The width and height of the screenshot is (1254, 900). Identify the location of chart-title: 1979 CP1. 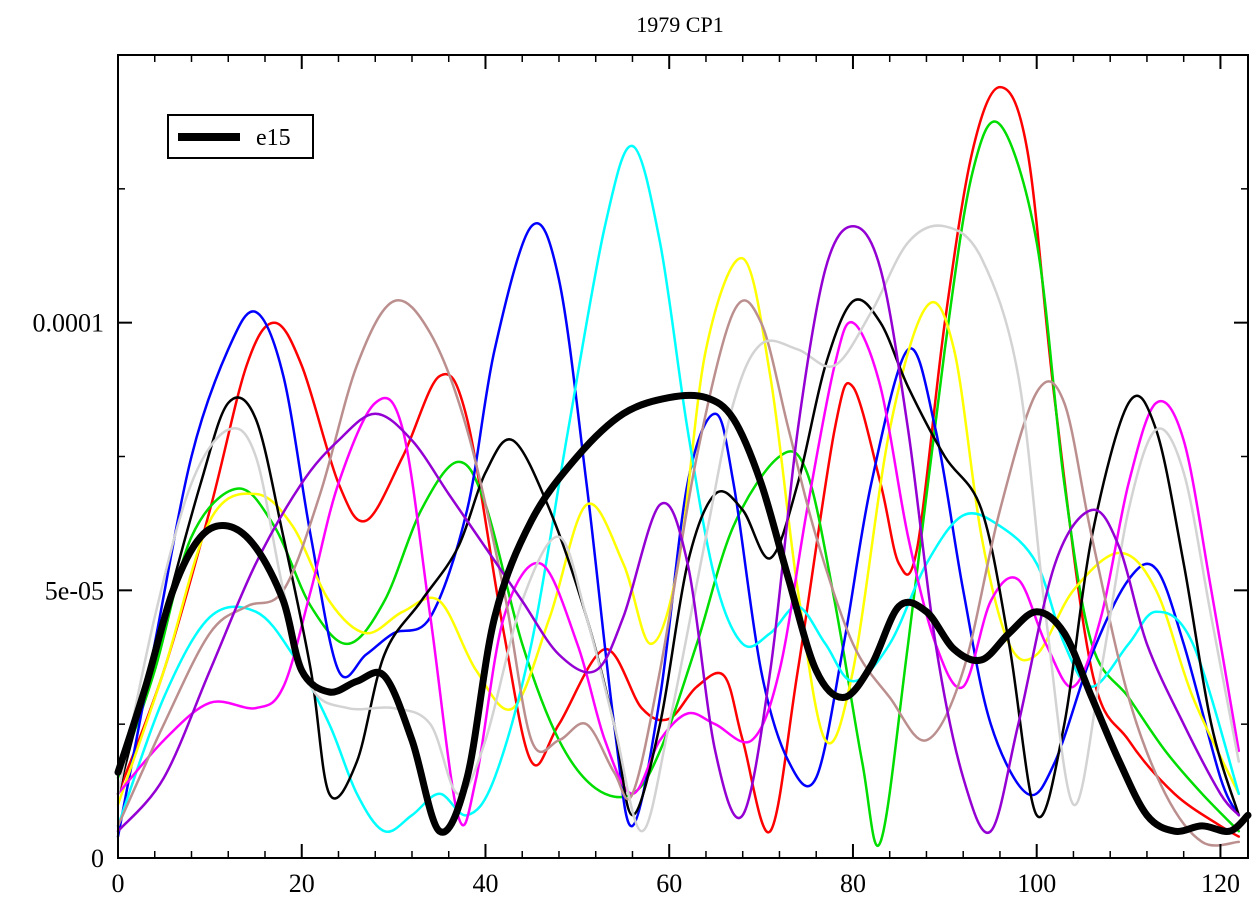
(679, 24).